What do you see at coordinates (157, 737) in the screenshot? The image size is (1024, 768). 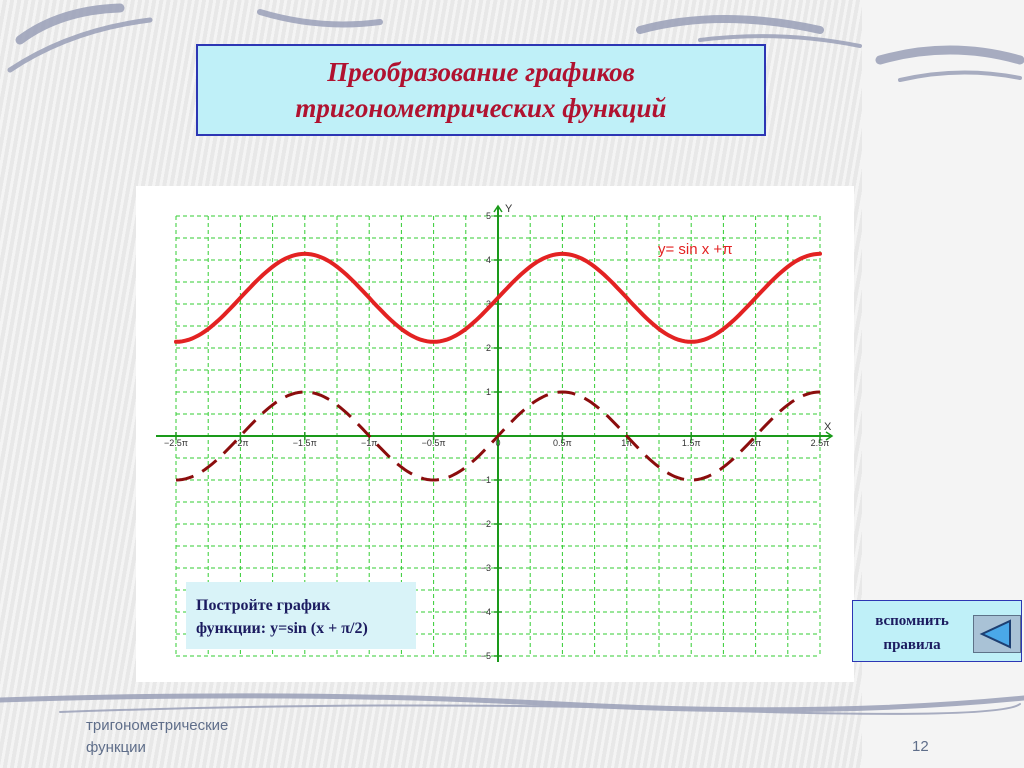 I see `footer-topic: тригонометрические функции` at bounding box center [157, 737].